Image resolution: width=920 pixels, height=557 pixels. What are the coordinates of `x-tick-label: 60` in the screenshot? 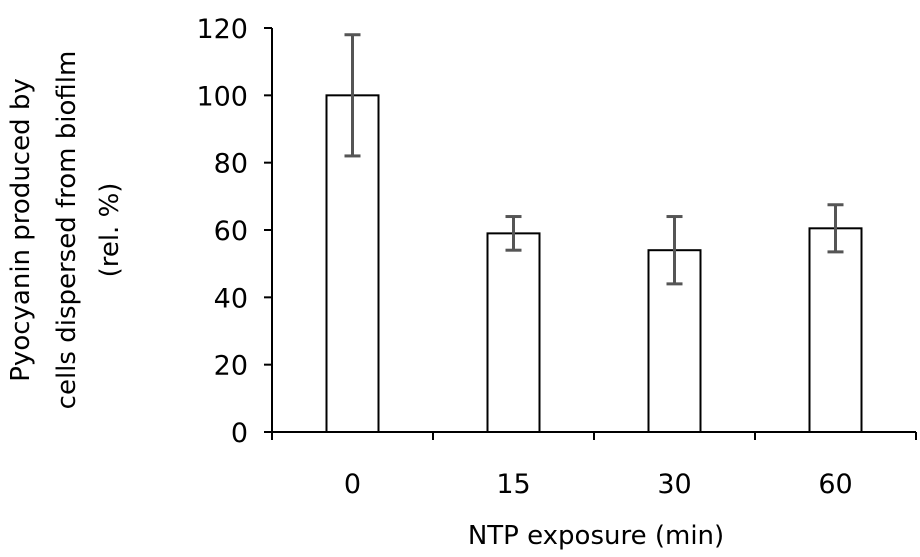 It's located at (835, 484).